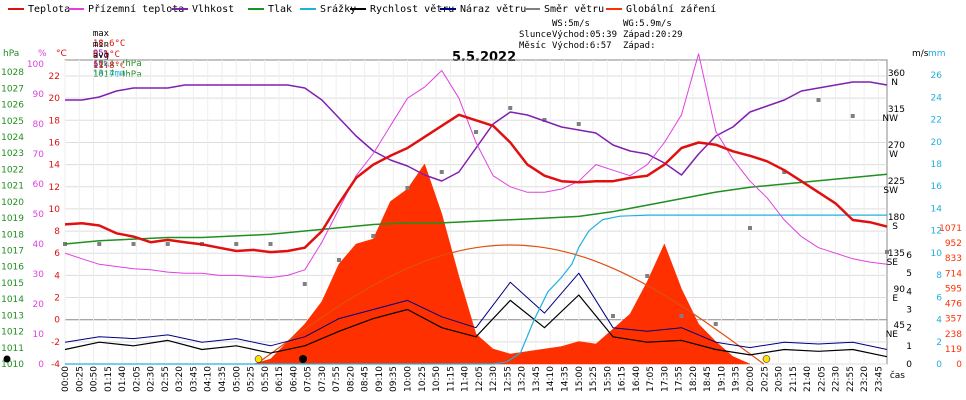 The image size is (966, 400). I want to click on moon-set: Západ:, so click(639, 46).